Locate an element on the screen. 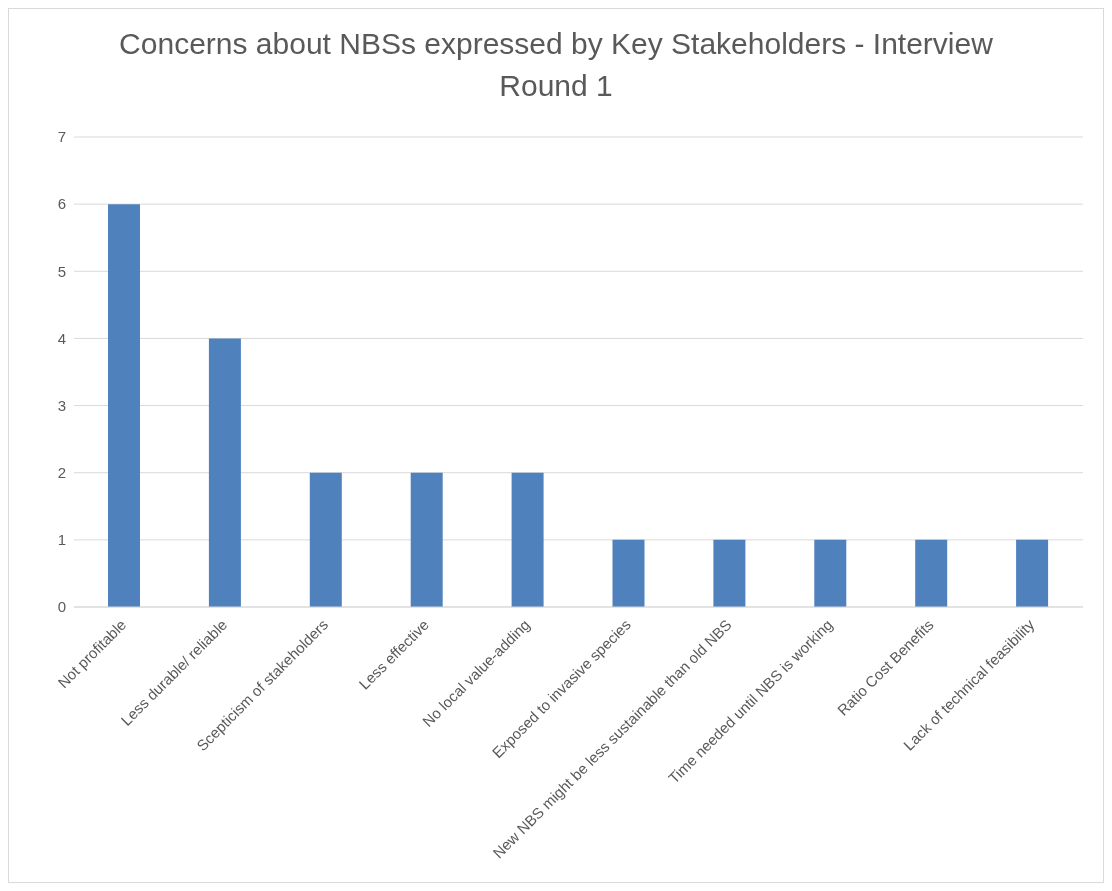 The image size is (1112, 891). y-tick-label: 2 is located at coordinates (61, 473).